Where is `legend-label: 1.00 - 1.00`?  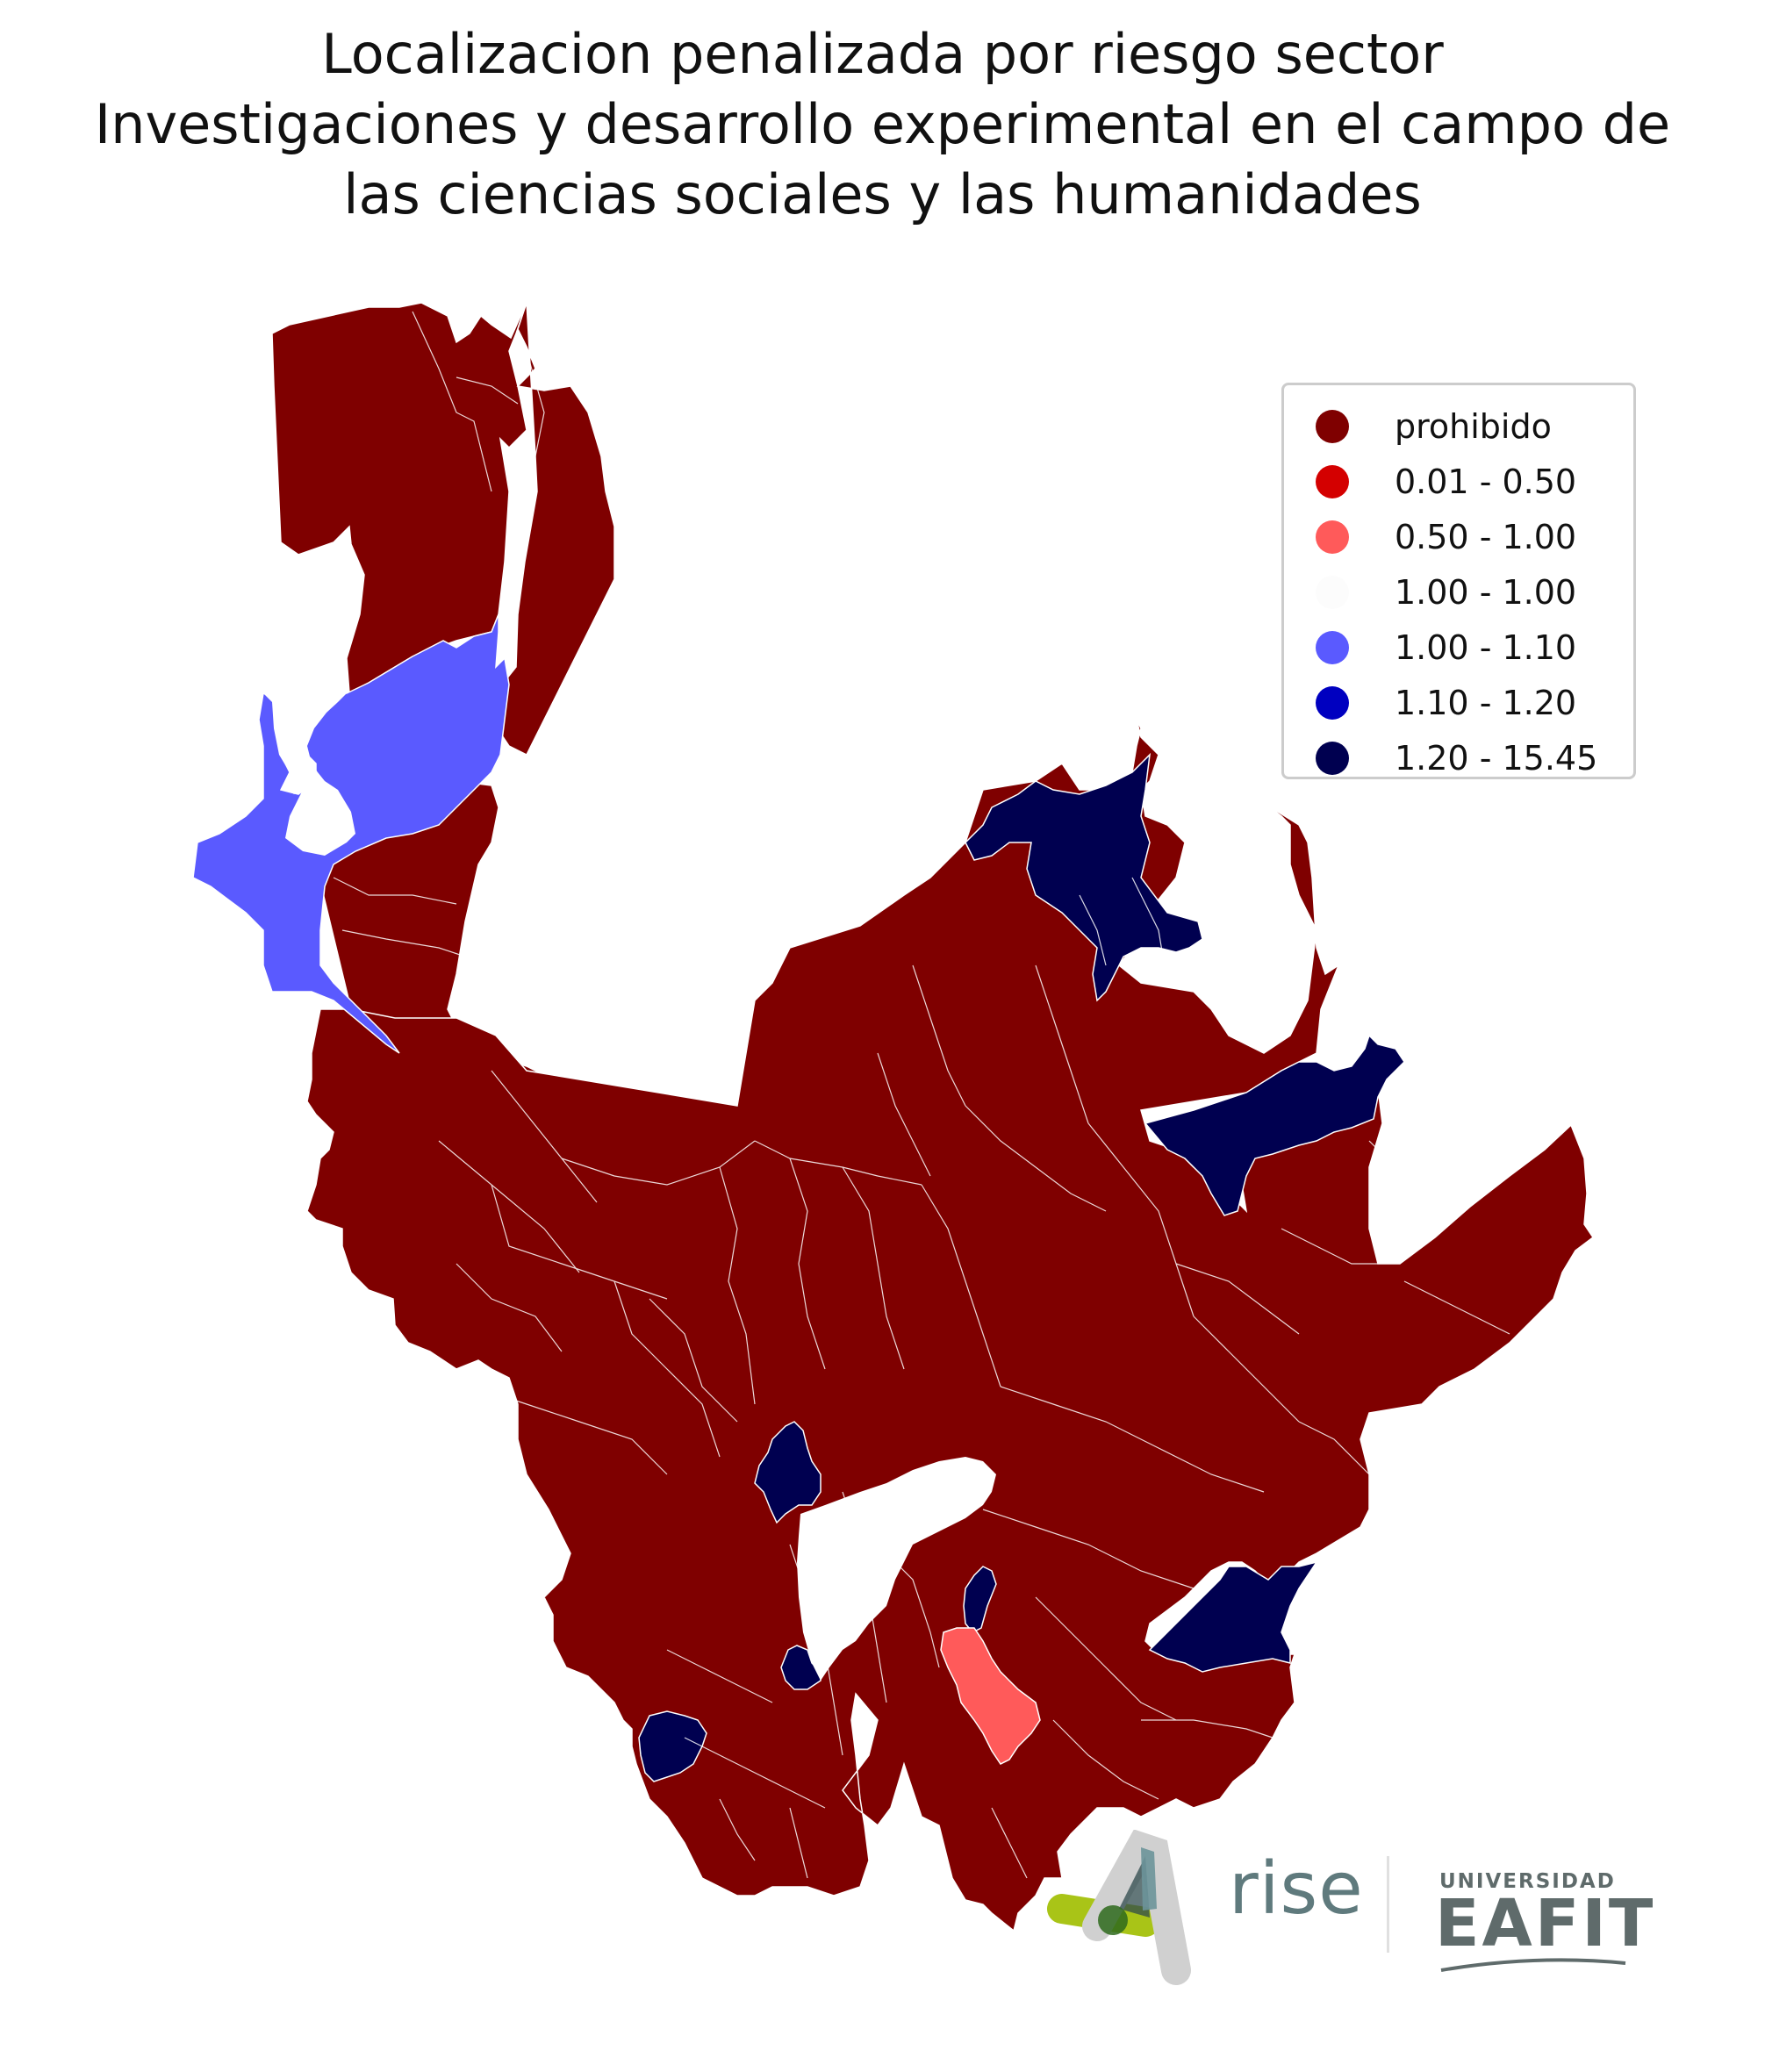
legend-label: 1.00 - 1.00 is located at coordinates (1486, 592).